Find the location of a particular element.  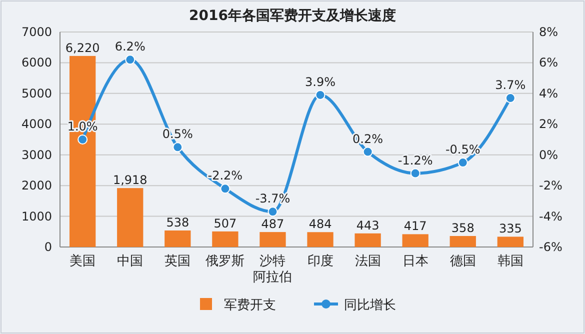

y2-tick-label: 2% is located at coordinates (548, 124).